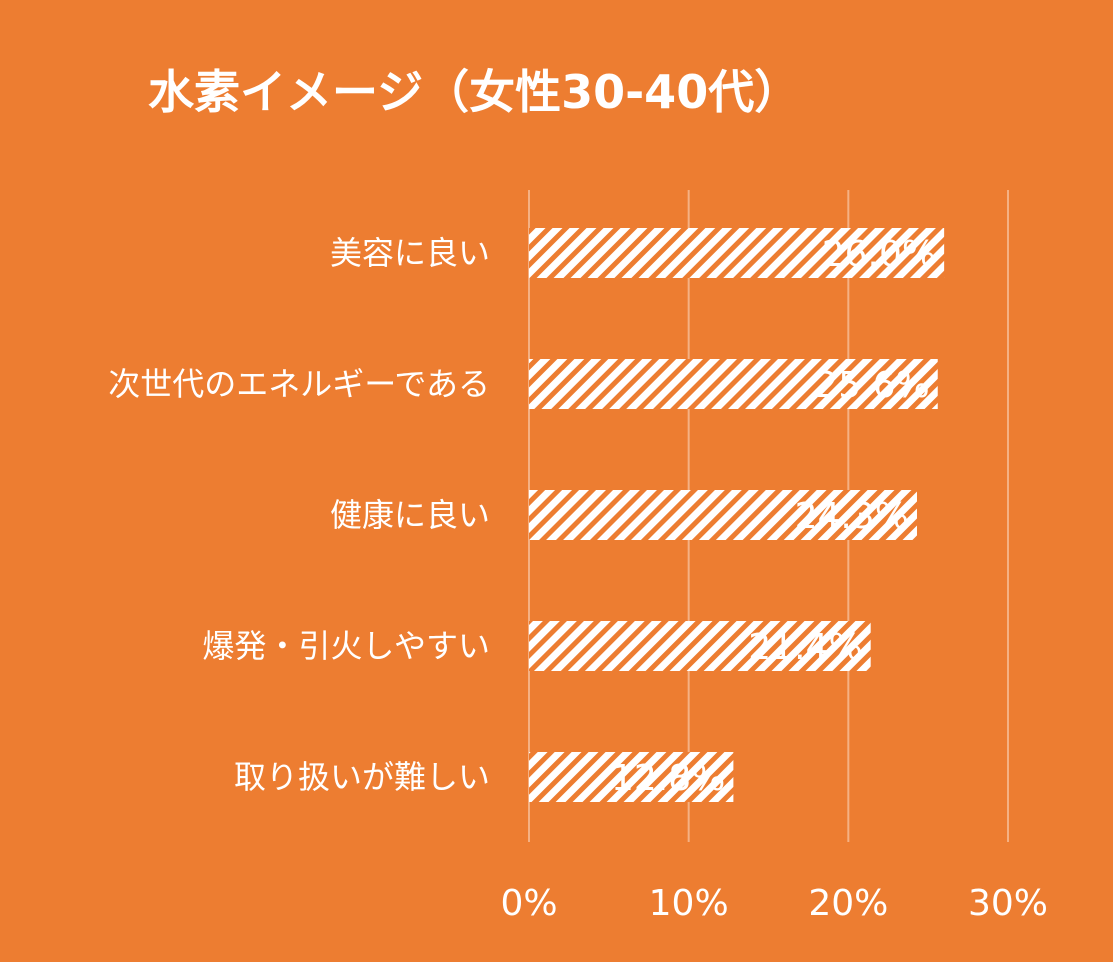 The height and width of the screenshot is (962, 1113). What do you see at coordinates (410, 253) in the screenshot?
I see `category-label-0: 美容に良い` at bounding box center [410, 253].